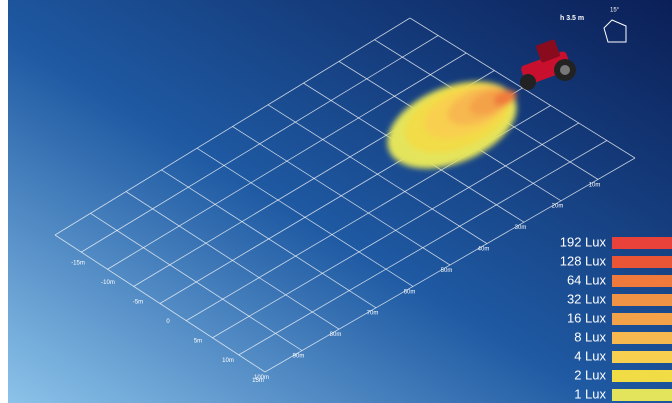  Describe the element at coordinates (548, 64) in the screenshot. I see `tractor` at that location.